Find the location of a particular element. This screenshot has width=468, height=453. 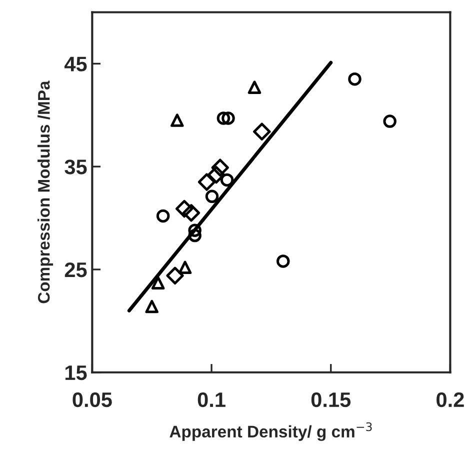

y-axis-title: Compression Modulus /MPa is located at coordinates (46, 192).